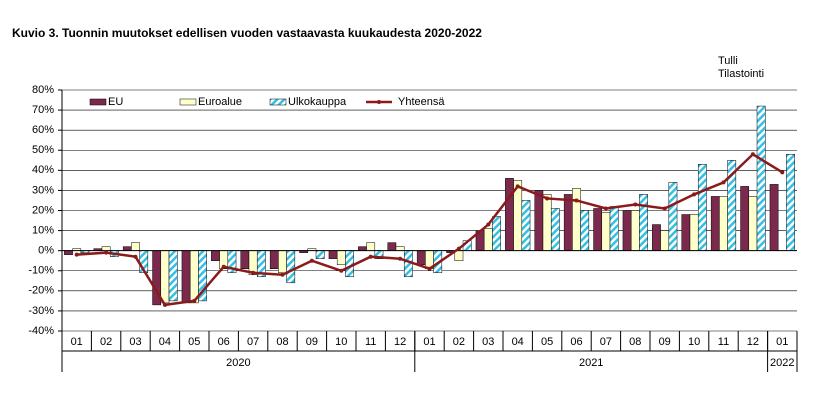 This screenshot has height=416, width=832. What do you see at coordinates (43, 170) in the screenshot?
I see `y-tick-label: 40%` at bounding box center [43, 170].